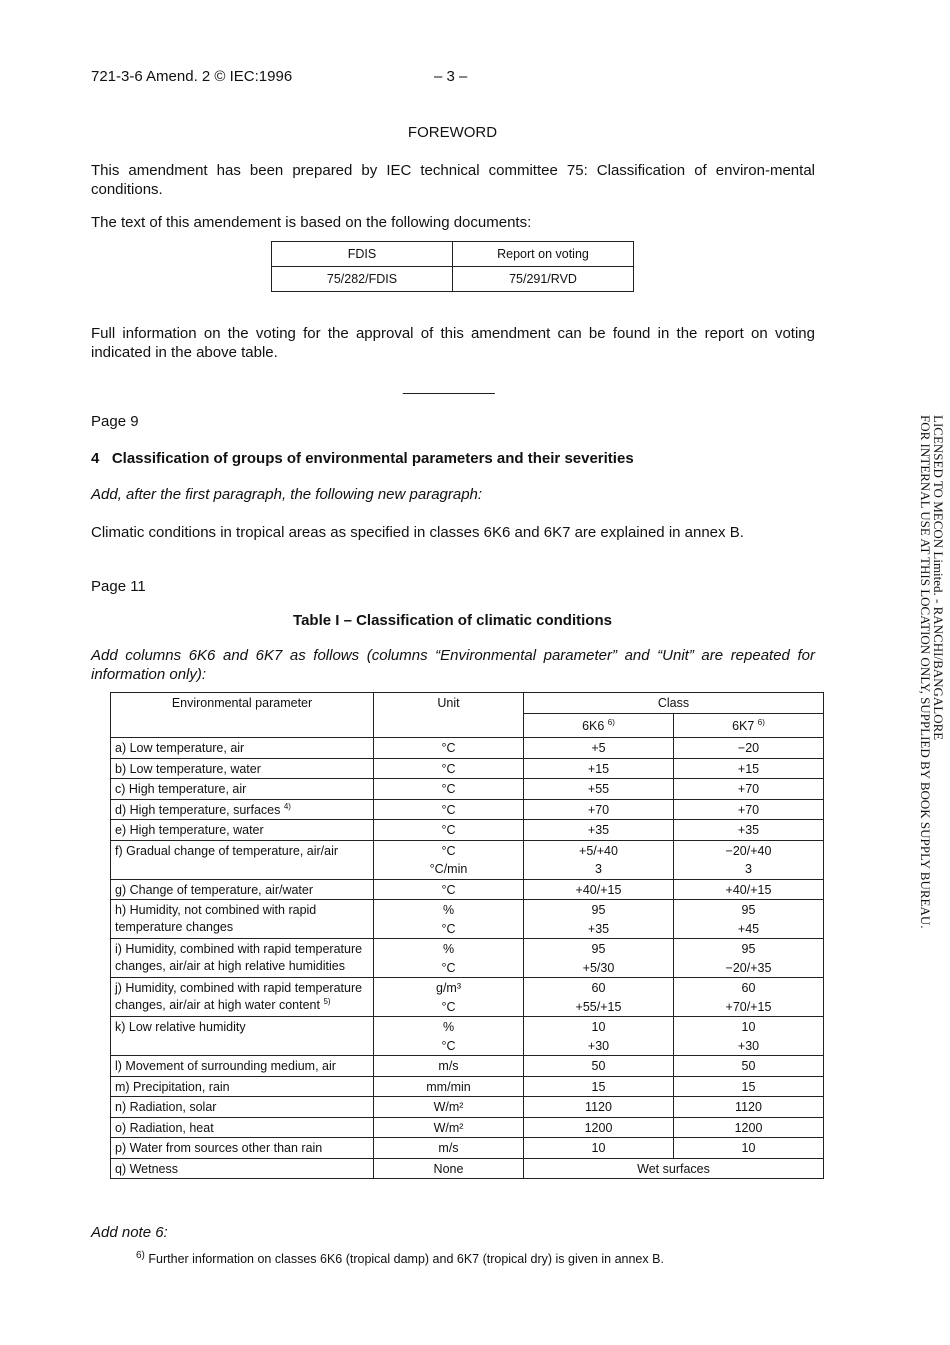 This screenshot has height=1345, width=950. I want to click on class-6k6-cell-value: 1120, so click(598, 1107).